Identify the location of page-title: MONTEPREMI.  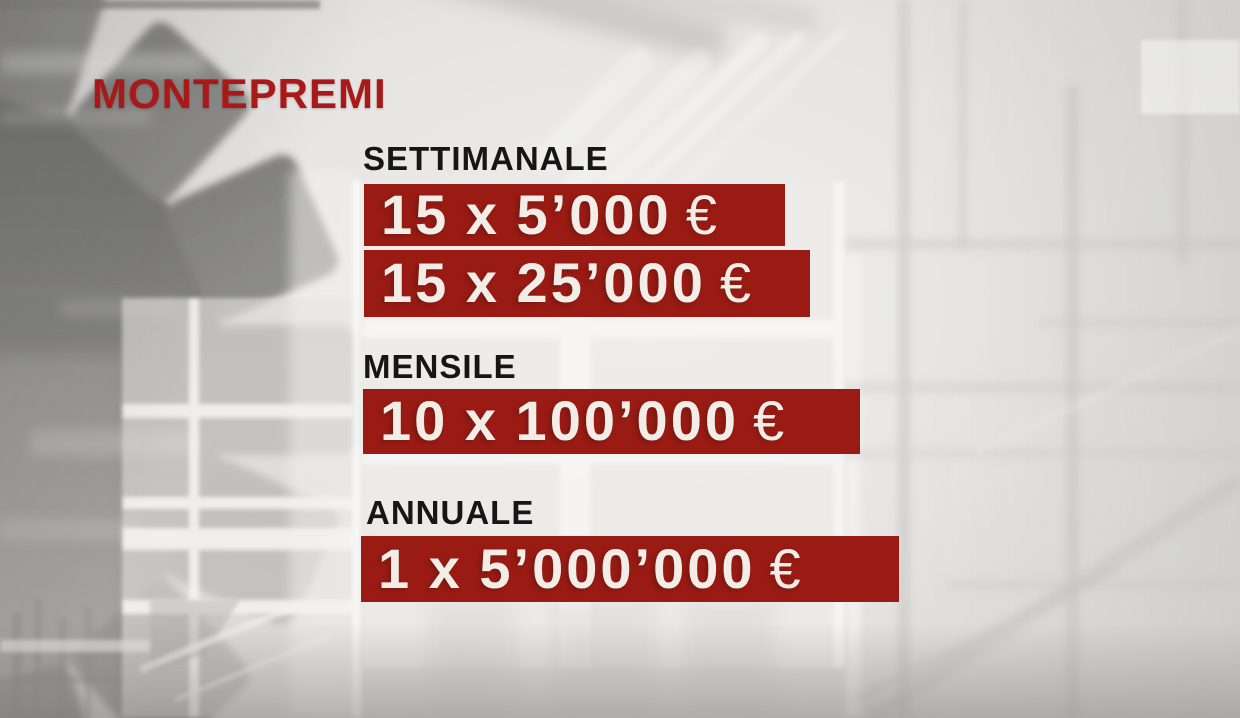
(239, 93).